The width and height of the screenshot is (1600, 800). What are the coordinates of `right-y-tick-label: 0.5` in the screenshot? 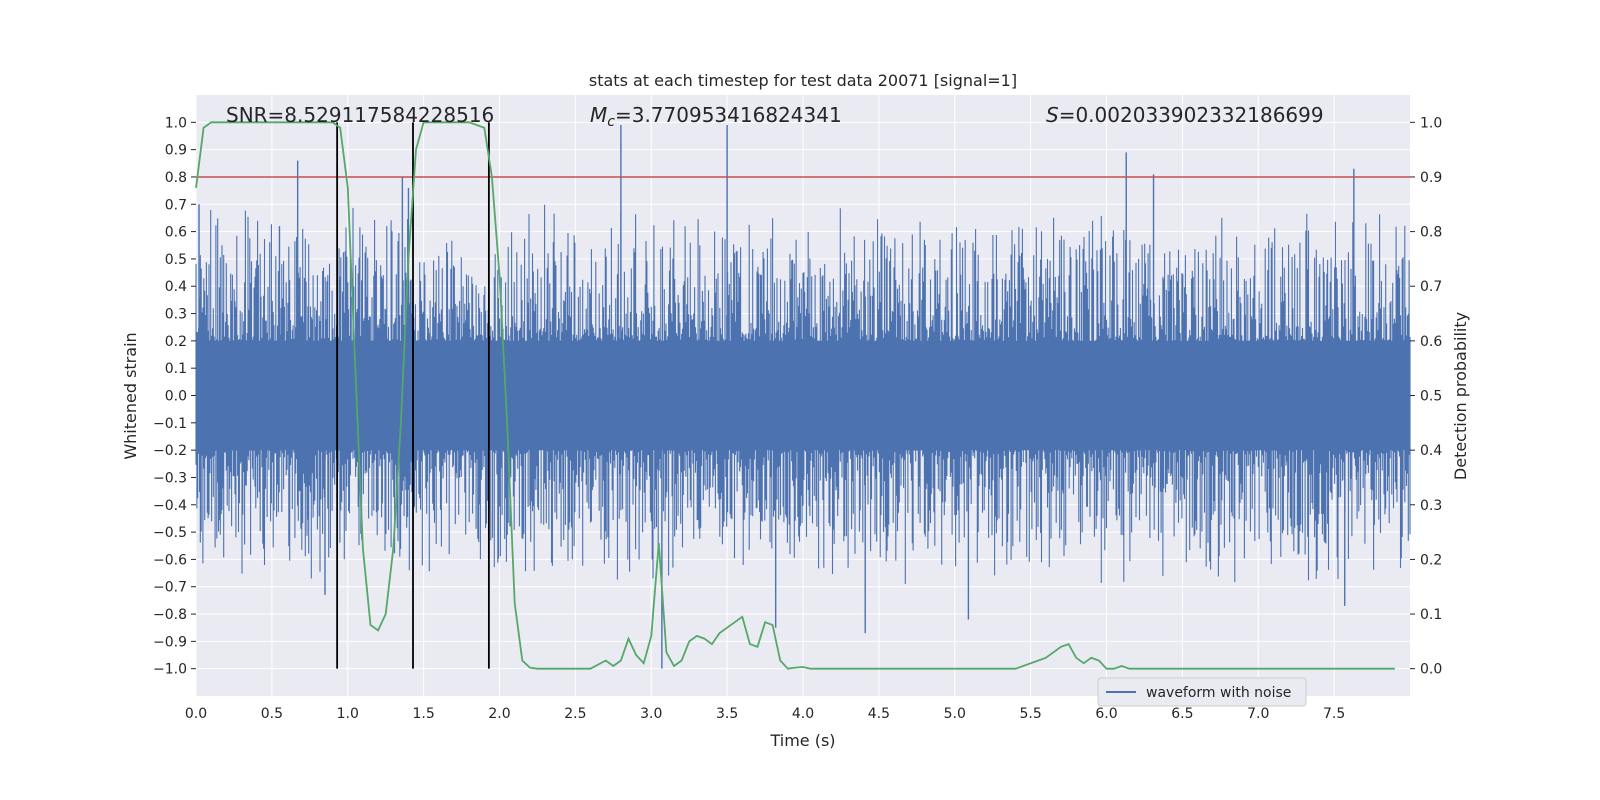 It's located at (1431, 397).